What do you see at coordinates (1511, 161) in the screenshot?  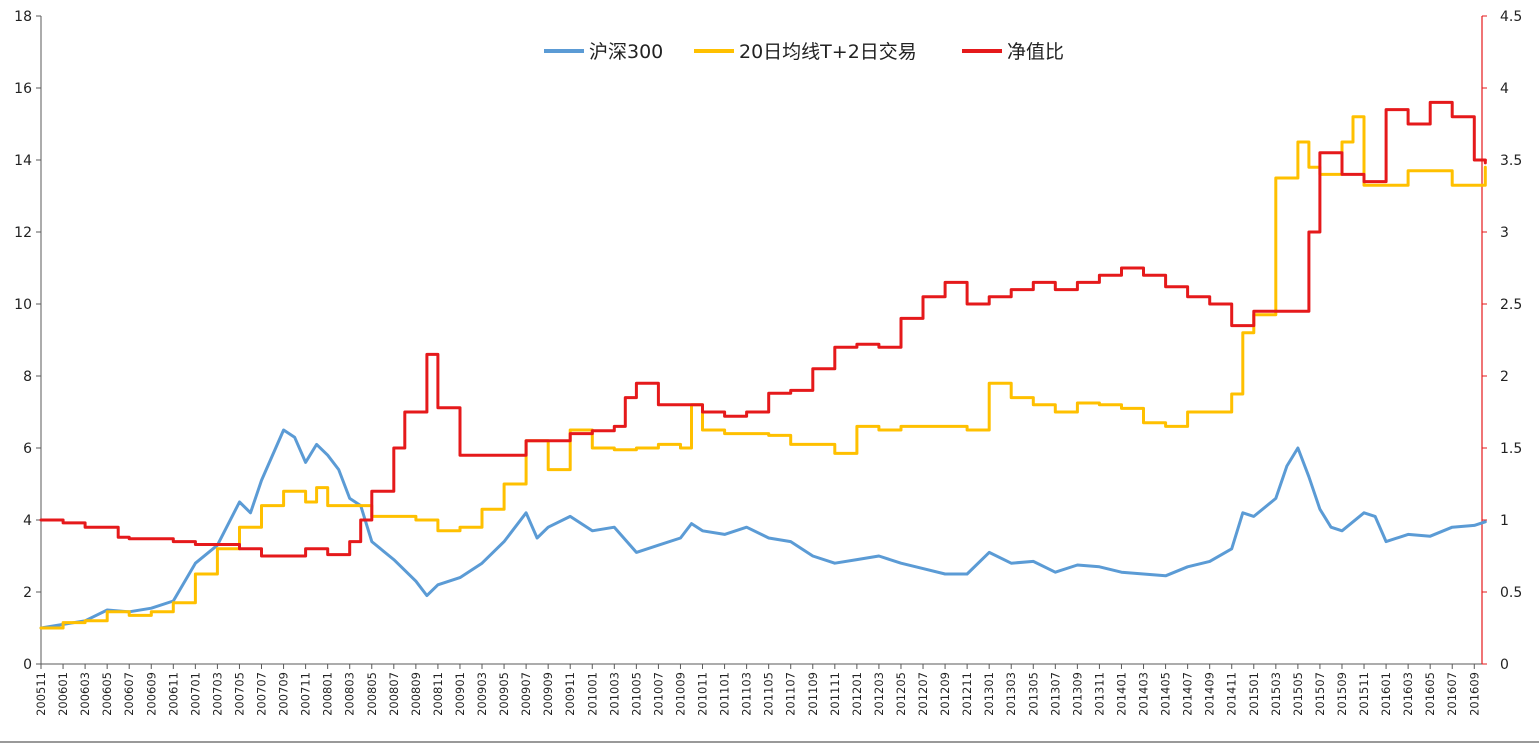 I see `right-tick-label: 3.5` at bounding box center [1511, 161].